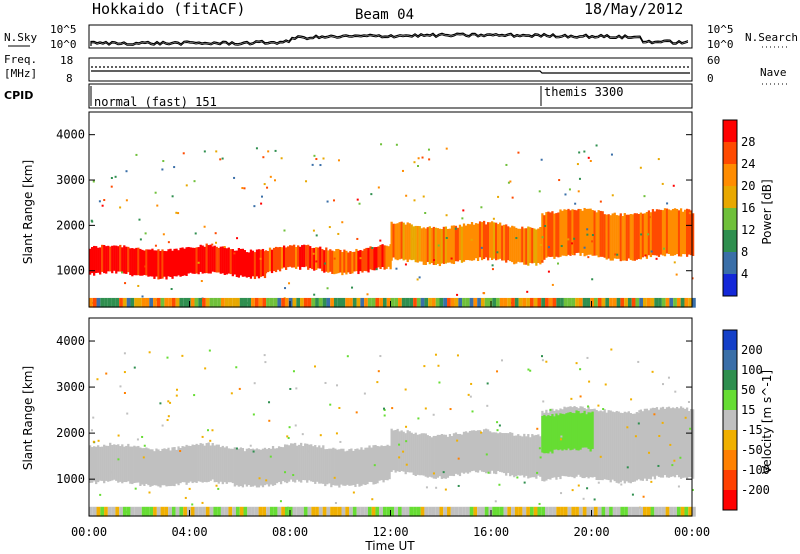  I want to click on colorbar-frame, so click(730, 208).